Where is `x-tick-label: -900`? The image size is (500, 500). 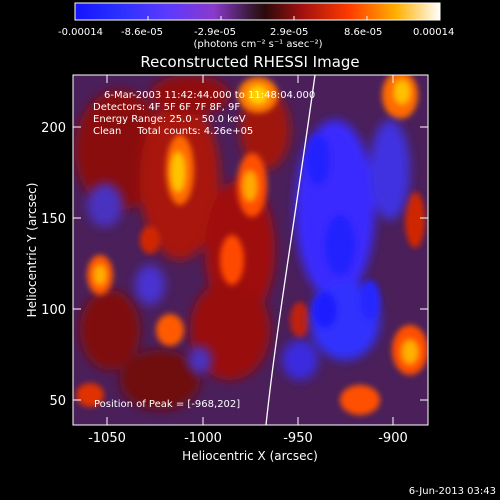 x-tick-label: -900 is located at coordinates (393, 438).